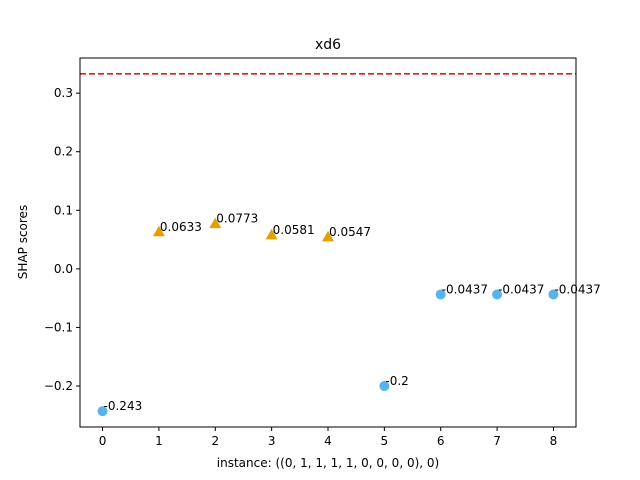  I want to click on x-tick-label: 5, so click(385, 441).